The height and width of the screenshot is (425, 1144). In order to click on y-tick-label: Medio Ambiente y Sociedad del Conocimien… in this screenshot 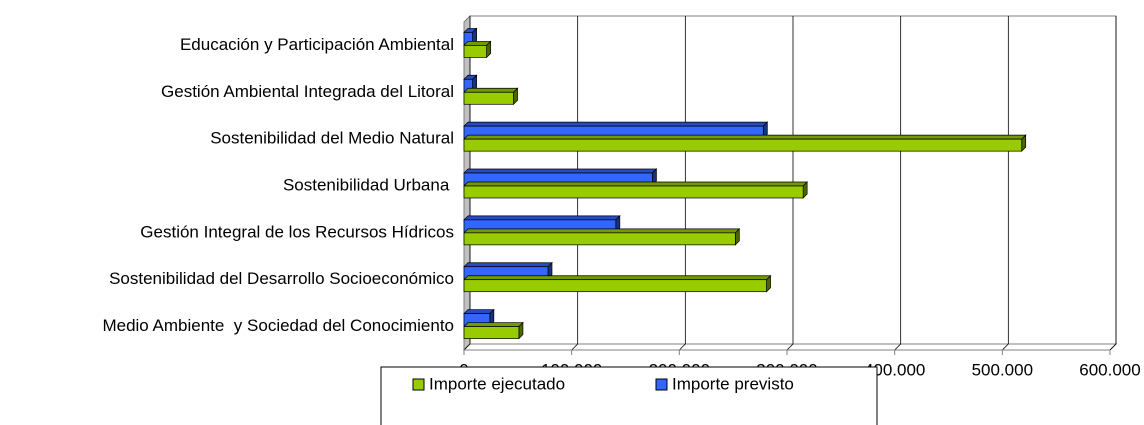, I will do `click(278, 325)`.